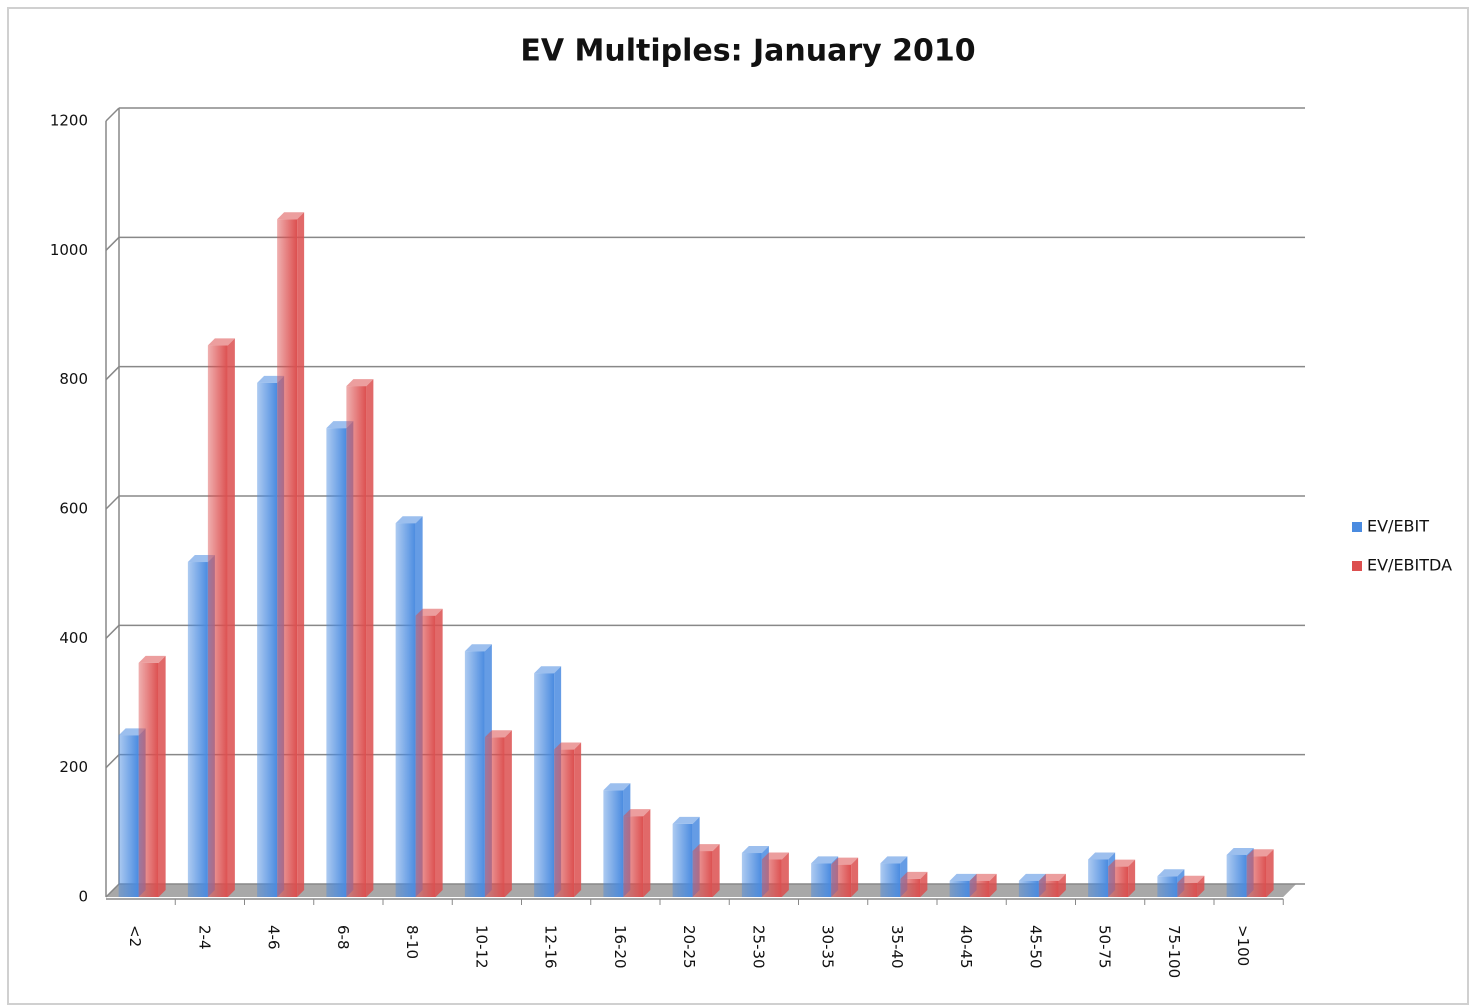 The width and height of the screenshot is (1470, 1007). Describe the element at coordinates (73, 379) in the screenshot. I see `y-tick-label: 800` at that location.